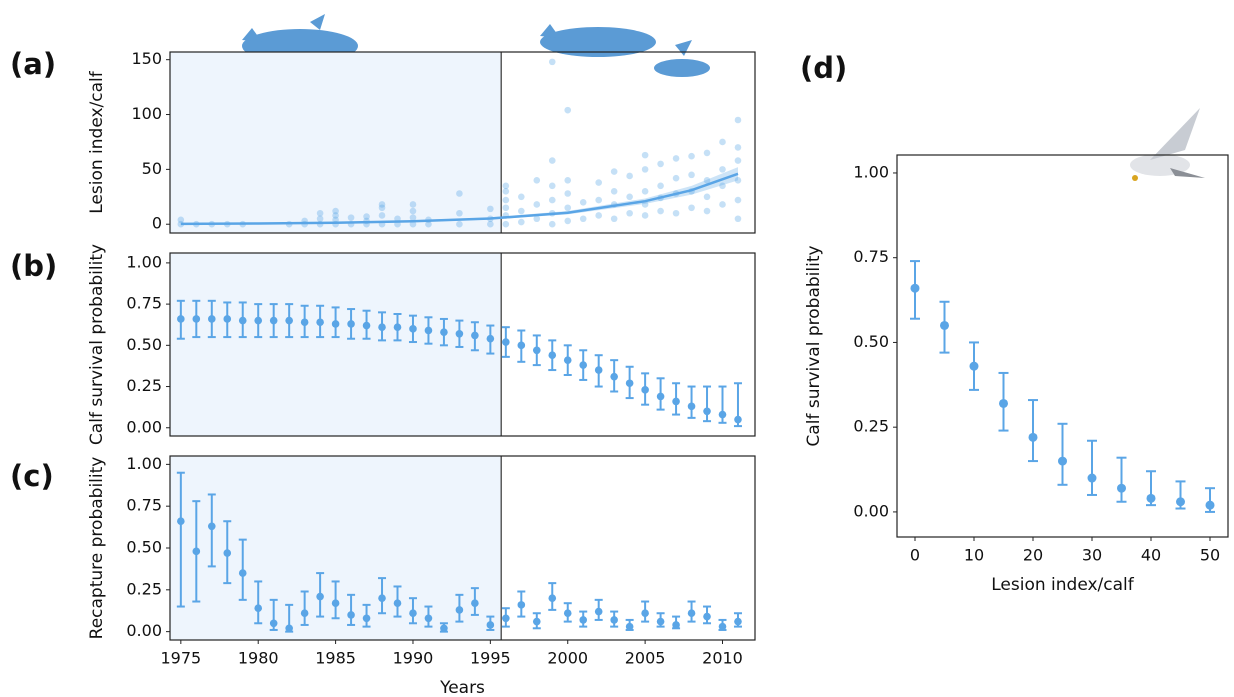 The width and height of the screenshot is (1234, 697). Describe the element at coordinates (823, 68) in the screenshot. I see `panel-label: (d)` at that location.